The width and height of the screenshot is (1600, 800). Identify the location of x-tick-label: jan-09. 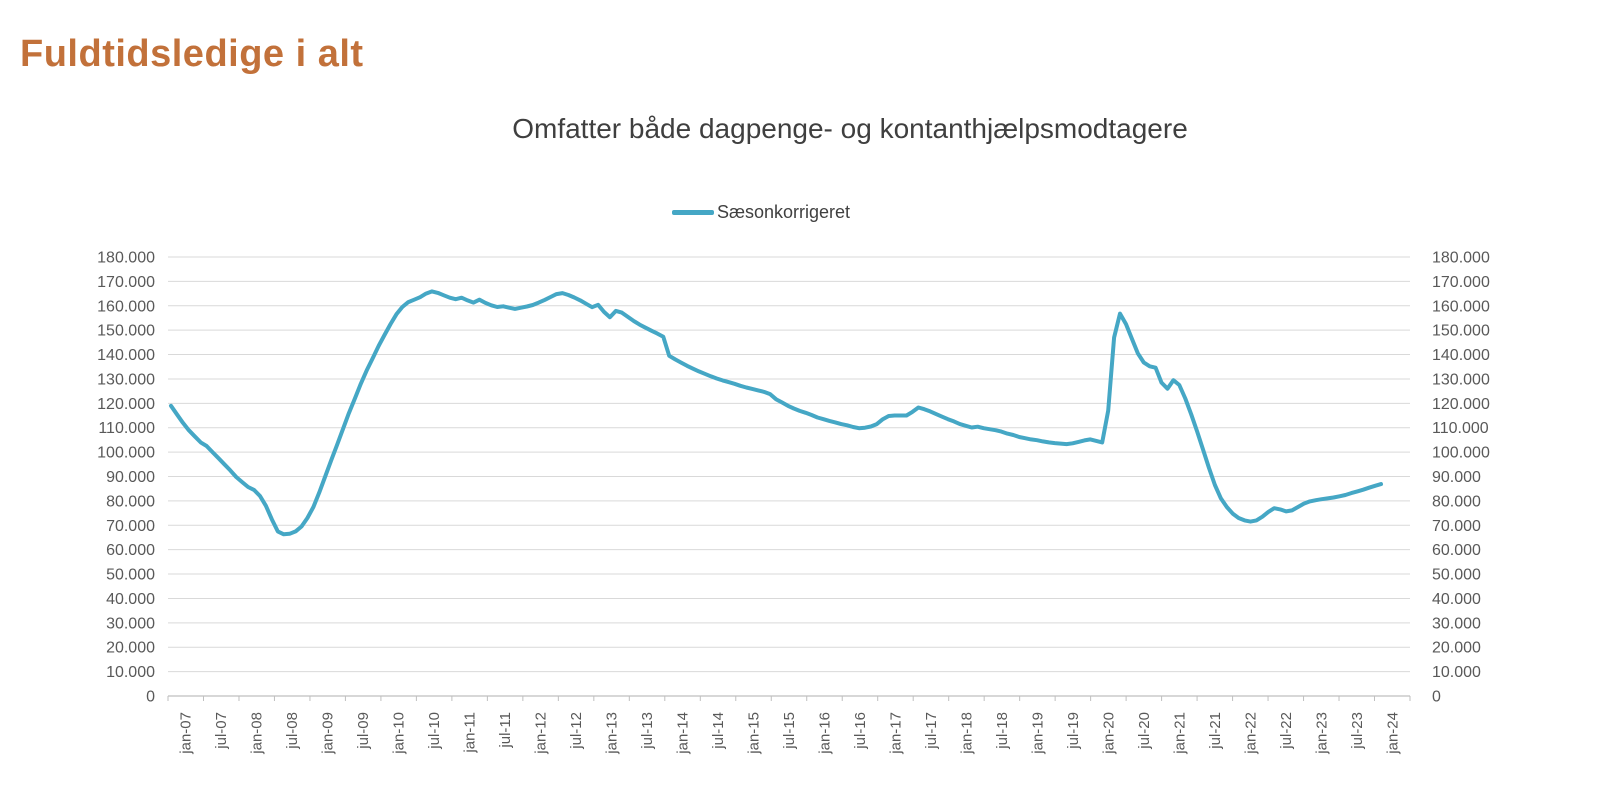
(328, 733).